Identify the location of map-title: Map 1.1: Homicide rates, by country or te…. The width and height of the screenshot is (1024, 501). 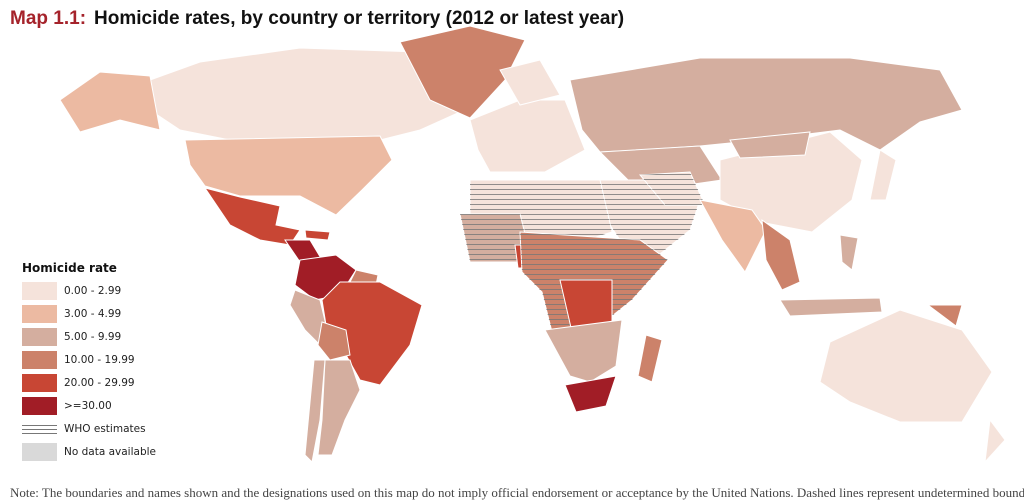
(317, 19).